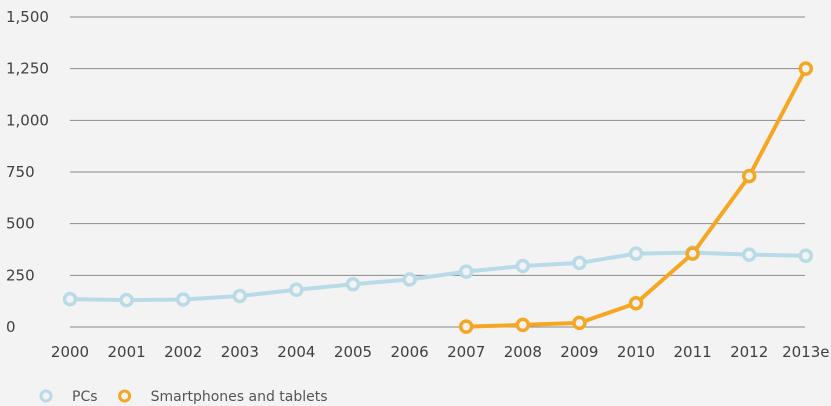 This screenshot has height=406, width=831. I want to click on x-tick-label: 2010, so click(636, 352).